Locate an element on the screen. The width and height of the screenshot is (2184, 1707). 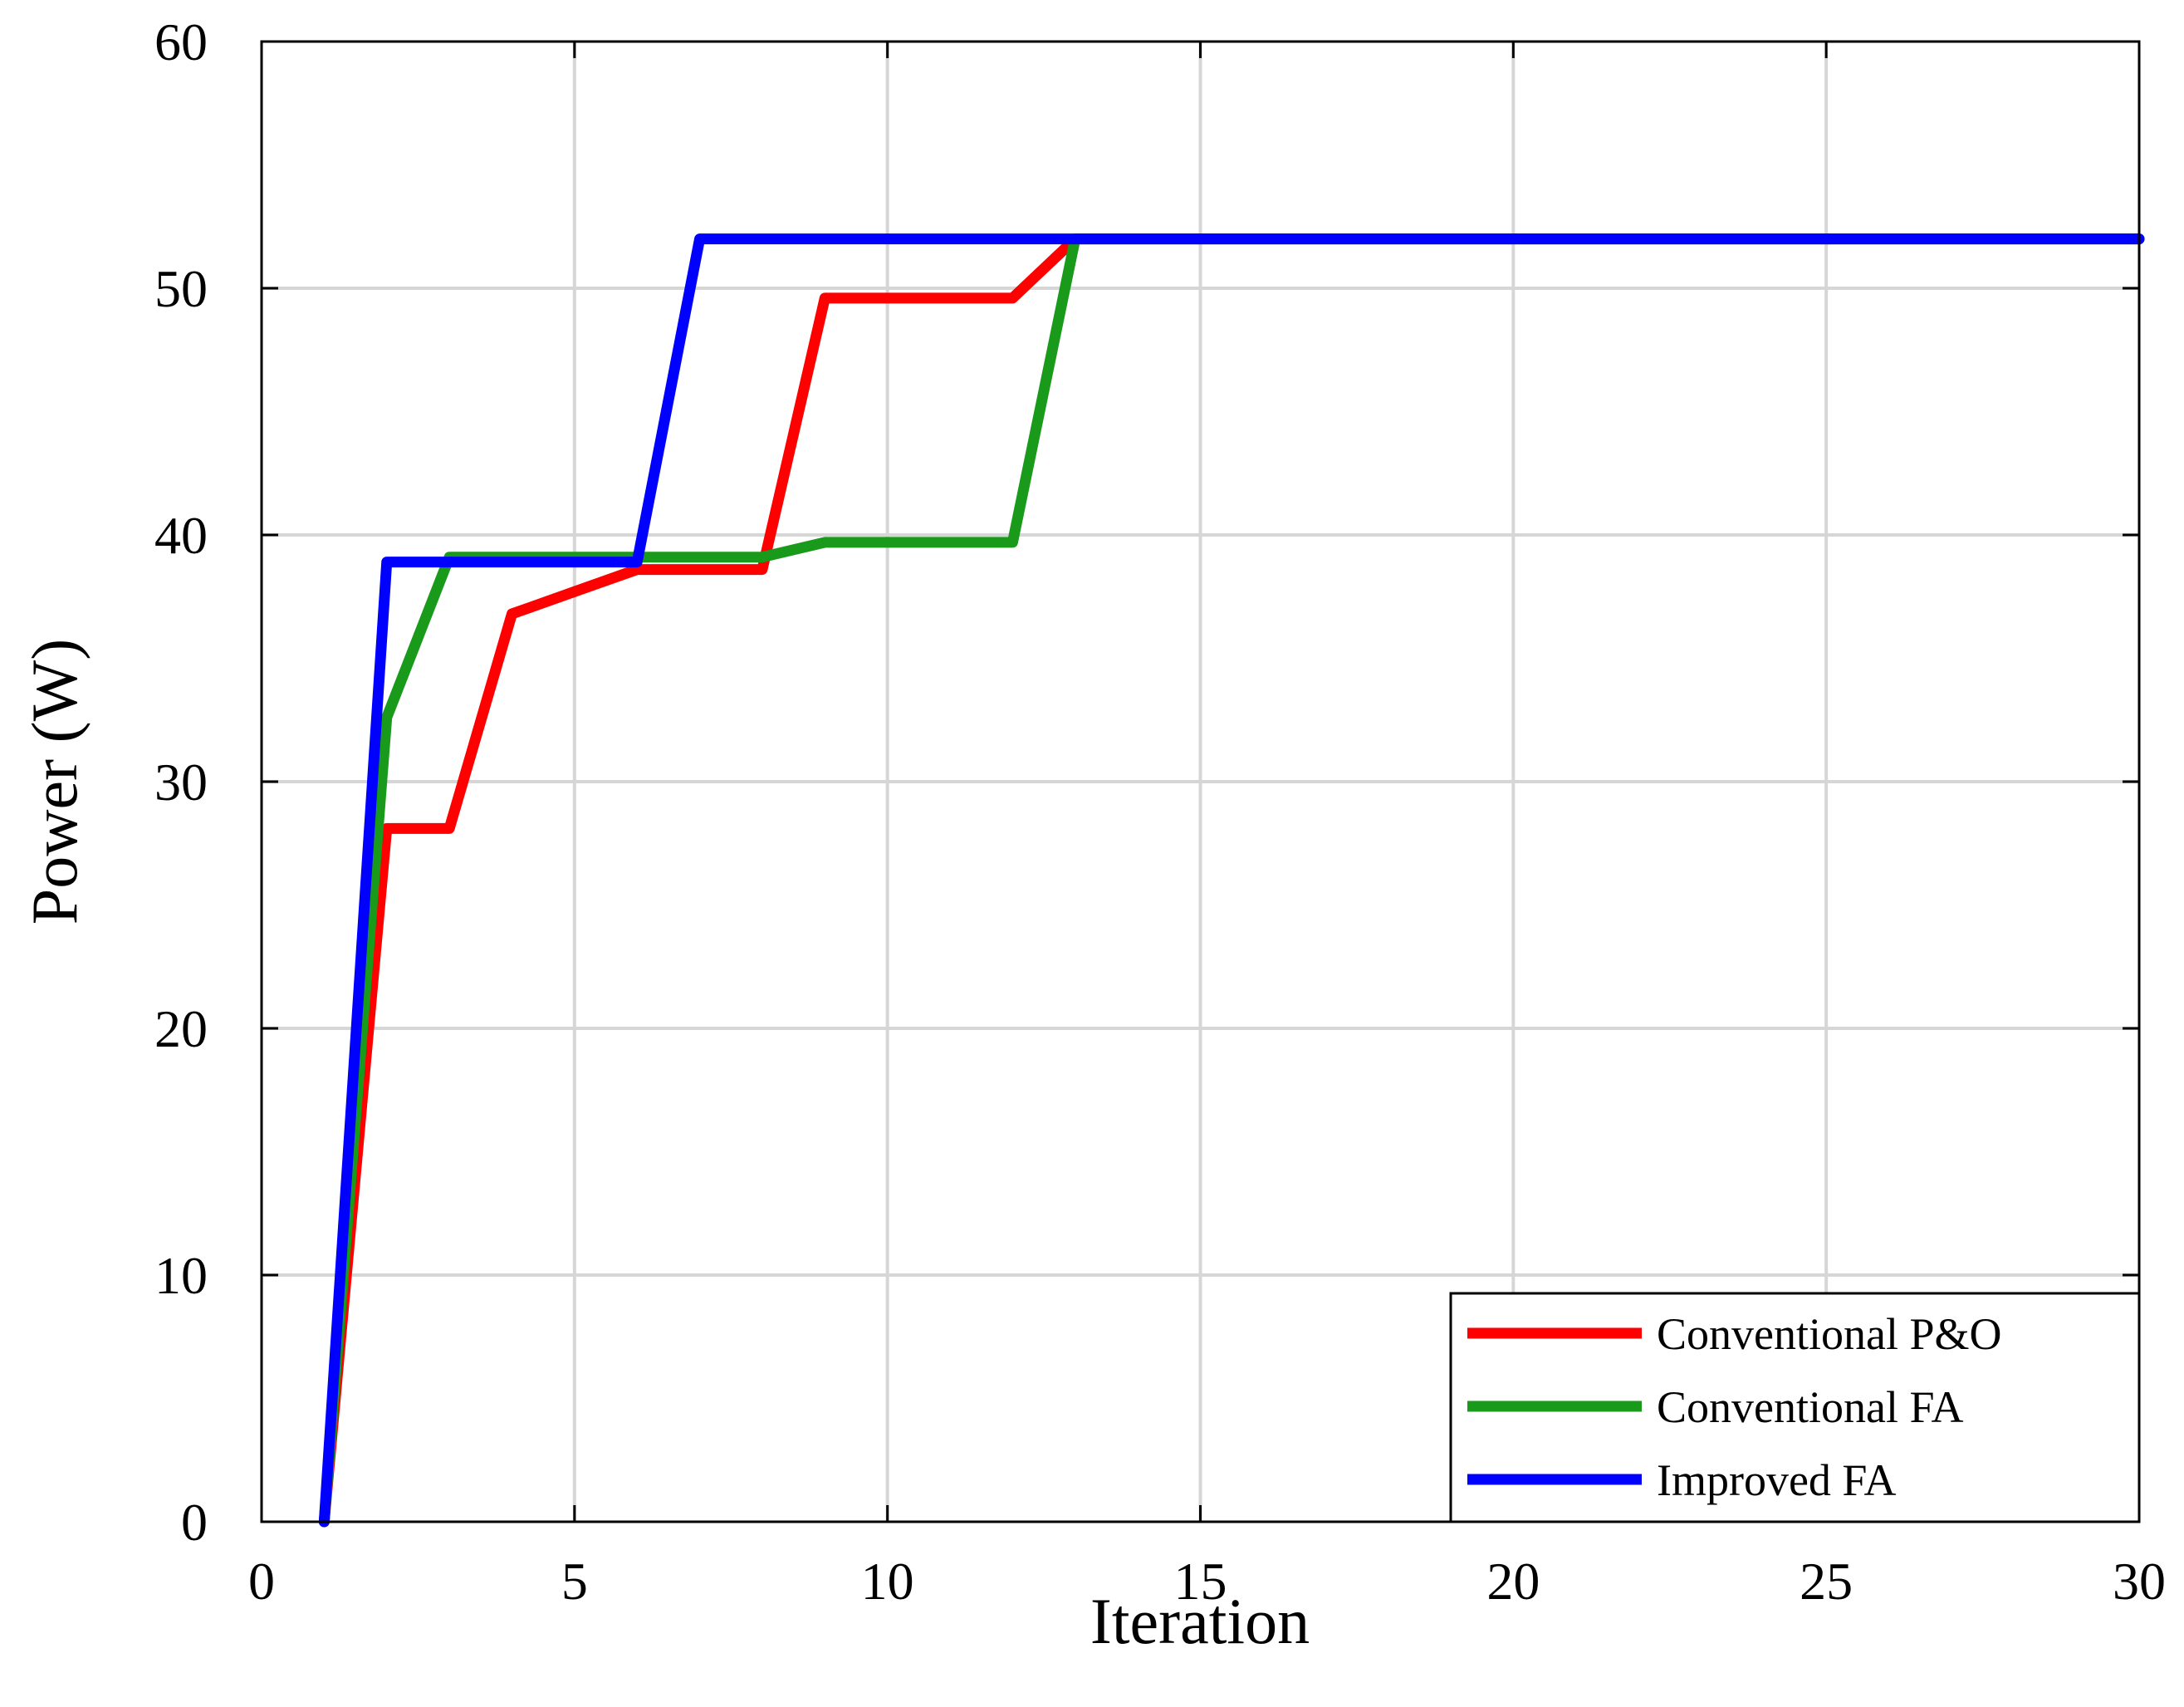
y-tick-label: 50 is located at coordinates (181, 288).